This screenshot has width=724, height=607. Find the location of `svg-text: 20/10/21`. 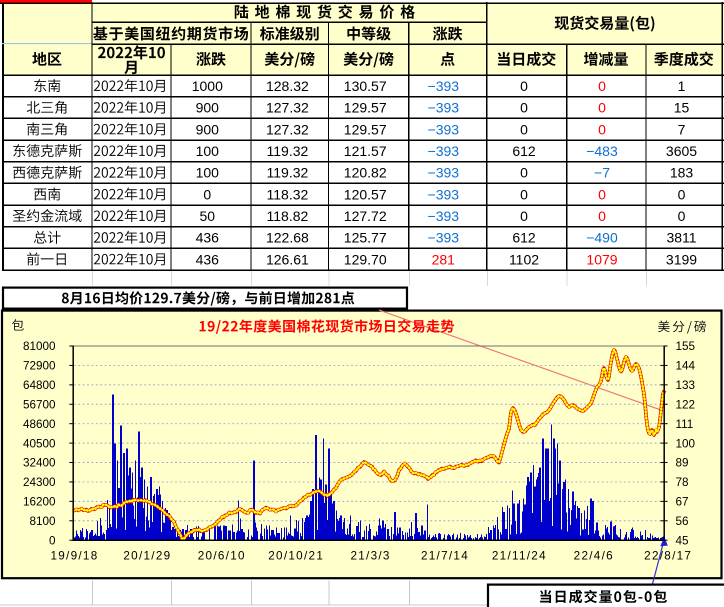

svg-text: 20/10/21 is located at coordinates (296, 555).